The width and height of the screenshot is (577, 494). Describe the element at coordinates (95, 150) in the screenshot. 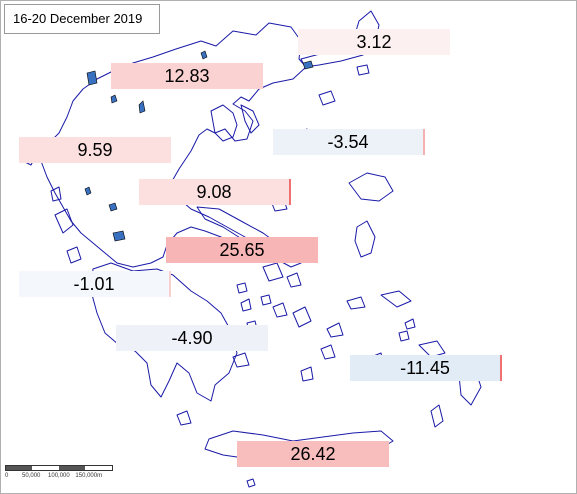

I see `region-value-label: 9.59` at that location.